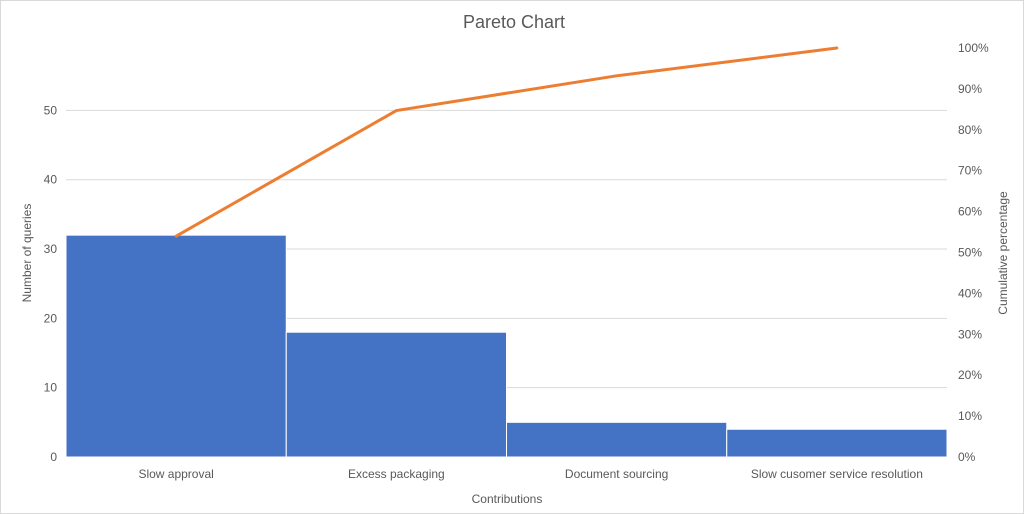  Describe the element at coordinates (53, 457) in the screenshot. I see `y-tick-label: 0` at that location.